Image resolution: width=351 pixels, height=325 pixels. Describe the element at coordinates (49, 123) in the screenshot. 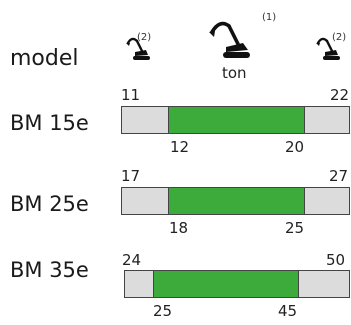

I see `model-name: BM 15e` at that location.